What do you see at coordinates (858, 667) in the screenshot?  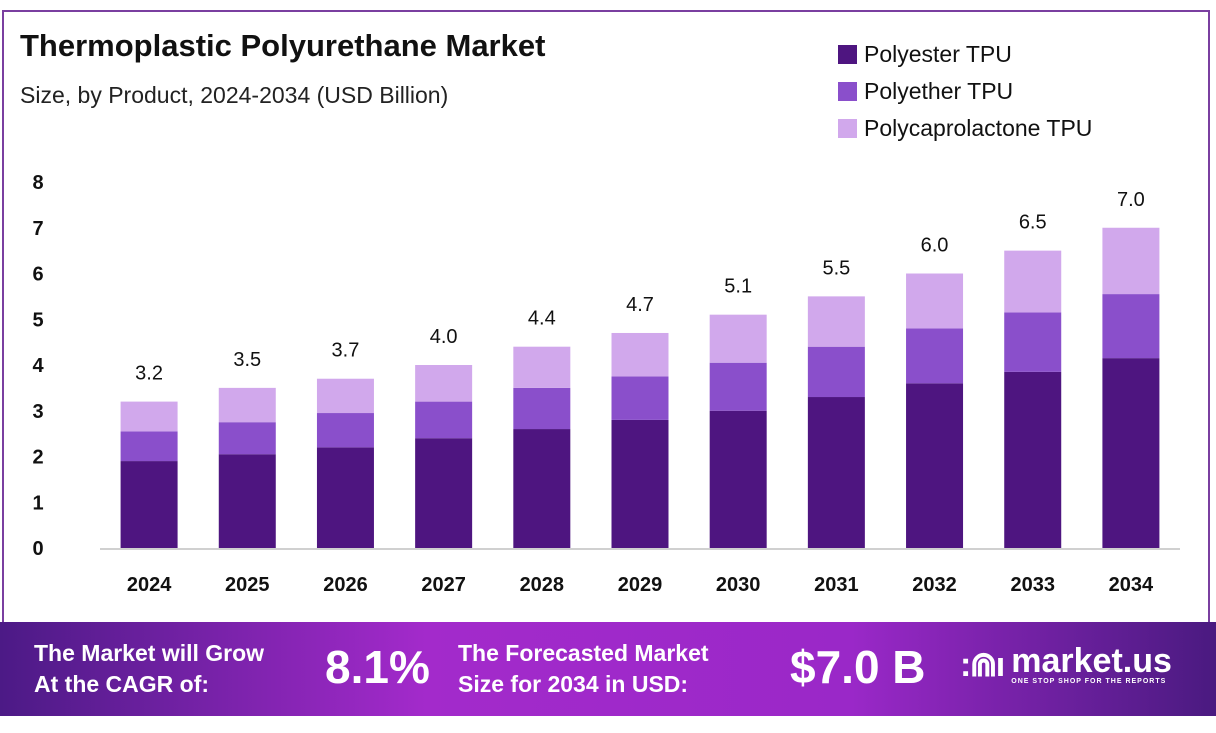 I see `forecast-value: $7.0 B` at bounding box center [858, 667].